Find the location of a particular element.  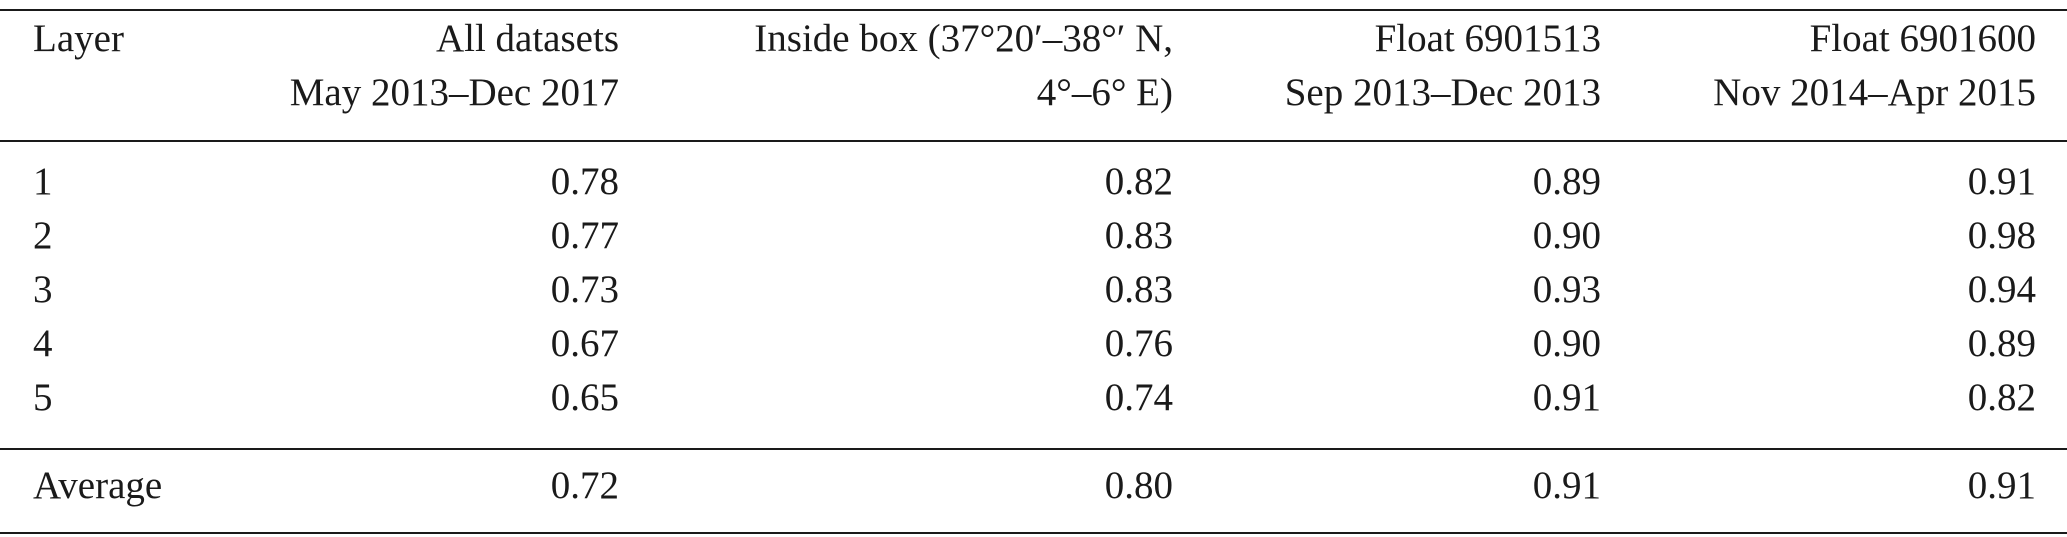

cell: 0.67 is located at coordinates (585, 343).